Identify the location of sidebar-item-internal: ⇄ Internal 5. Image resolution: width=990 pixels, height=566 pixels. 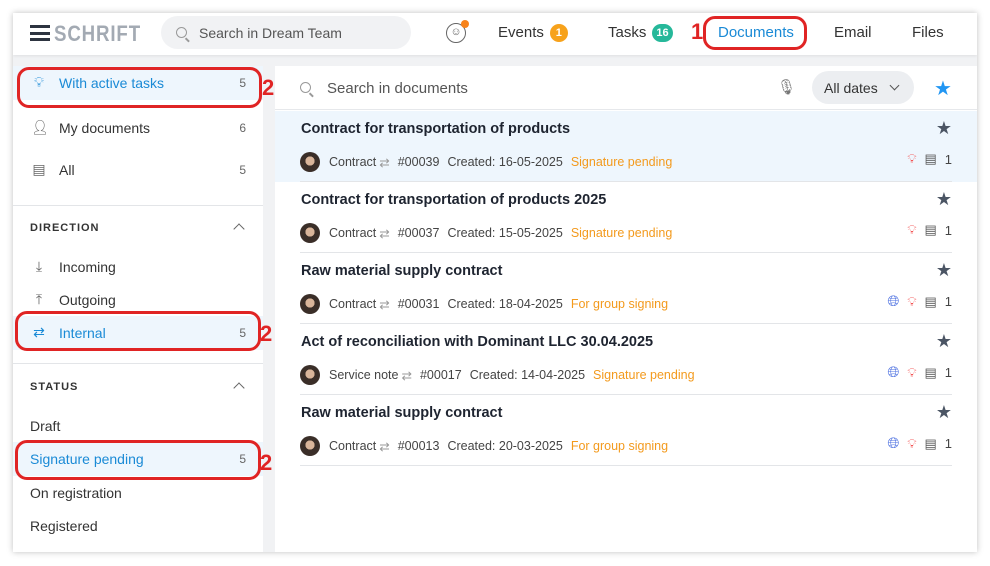
(138, 333).